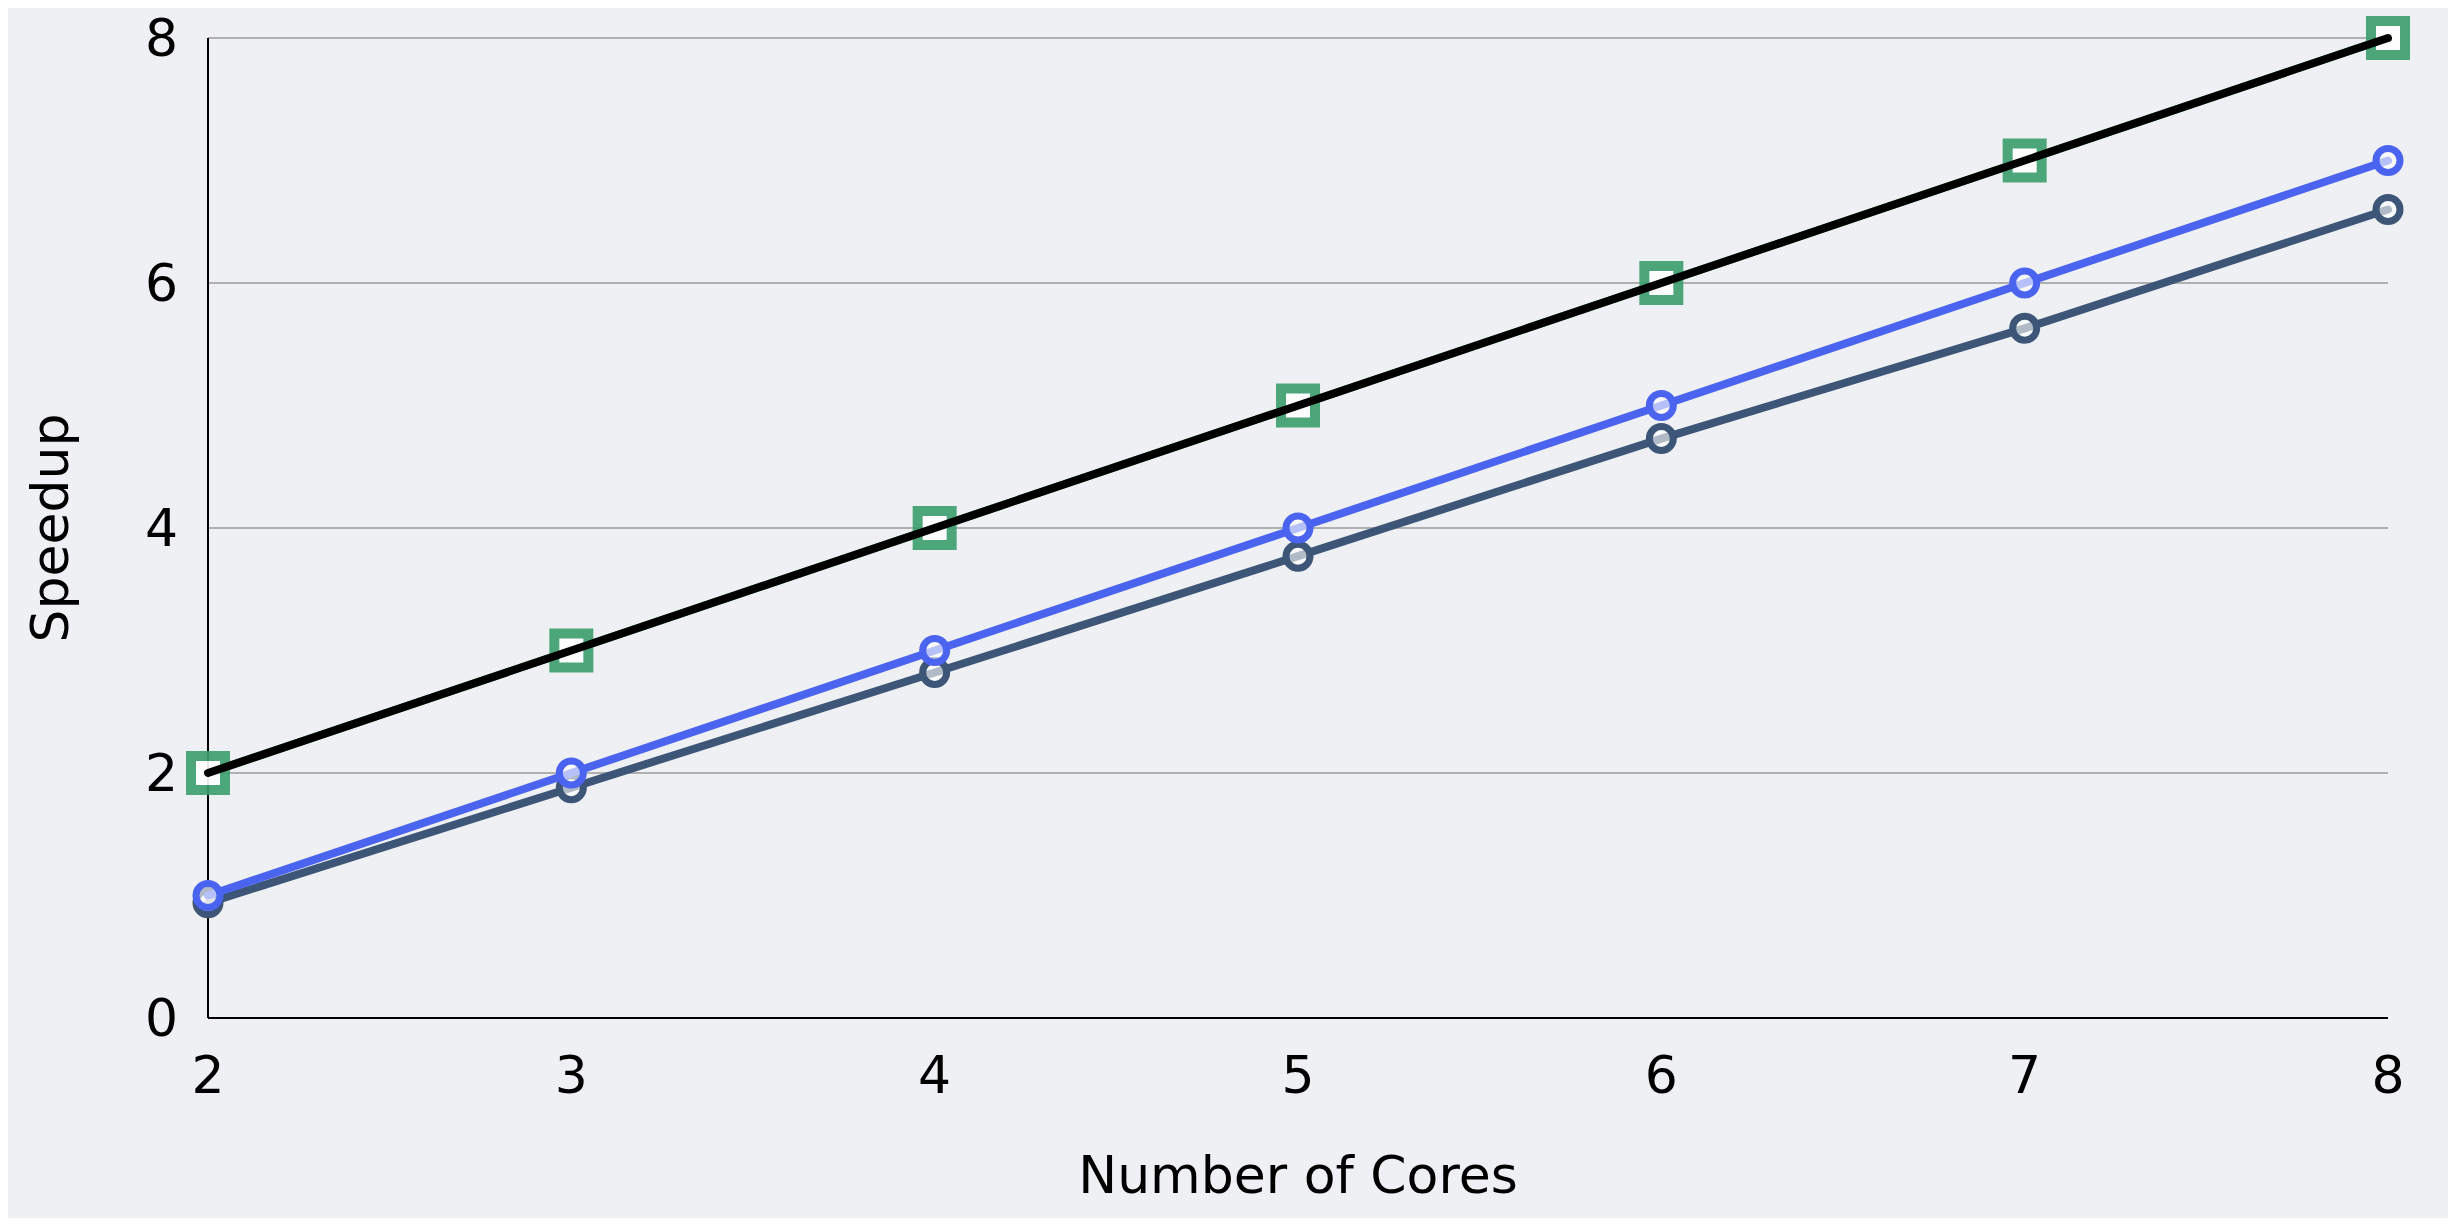 This screenshot has width=2459, height=1229. What do you see at coordinates (161, 528) in the screenshot?
I see `y-tick-label: 4` at bounding box center [161, 528].